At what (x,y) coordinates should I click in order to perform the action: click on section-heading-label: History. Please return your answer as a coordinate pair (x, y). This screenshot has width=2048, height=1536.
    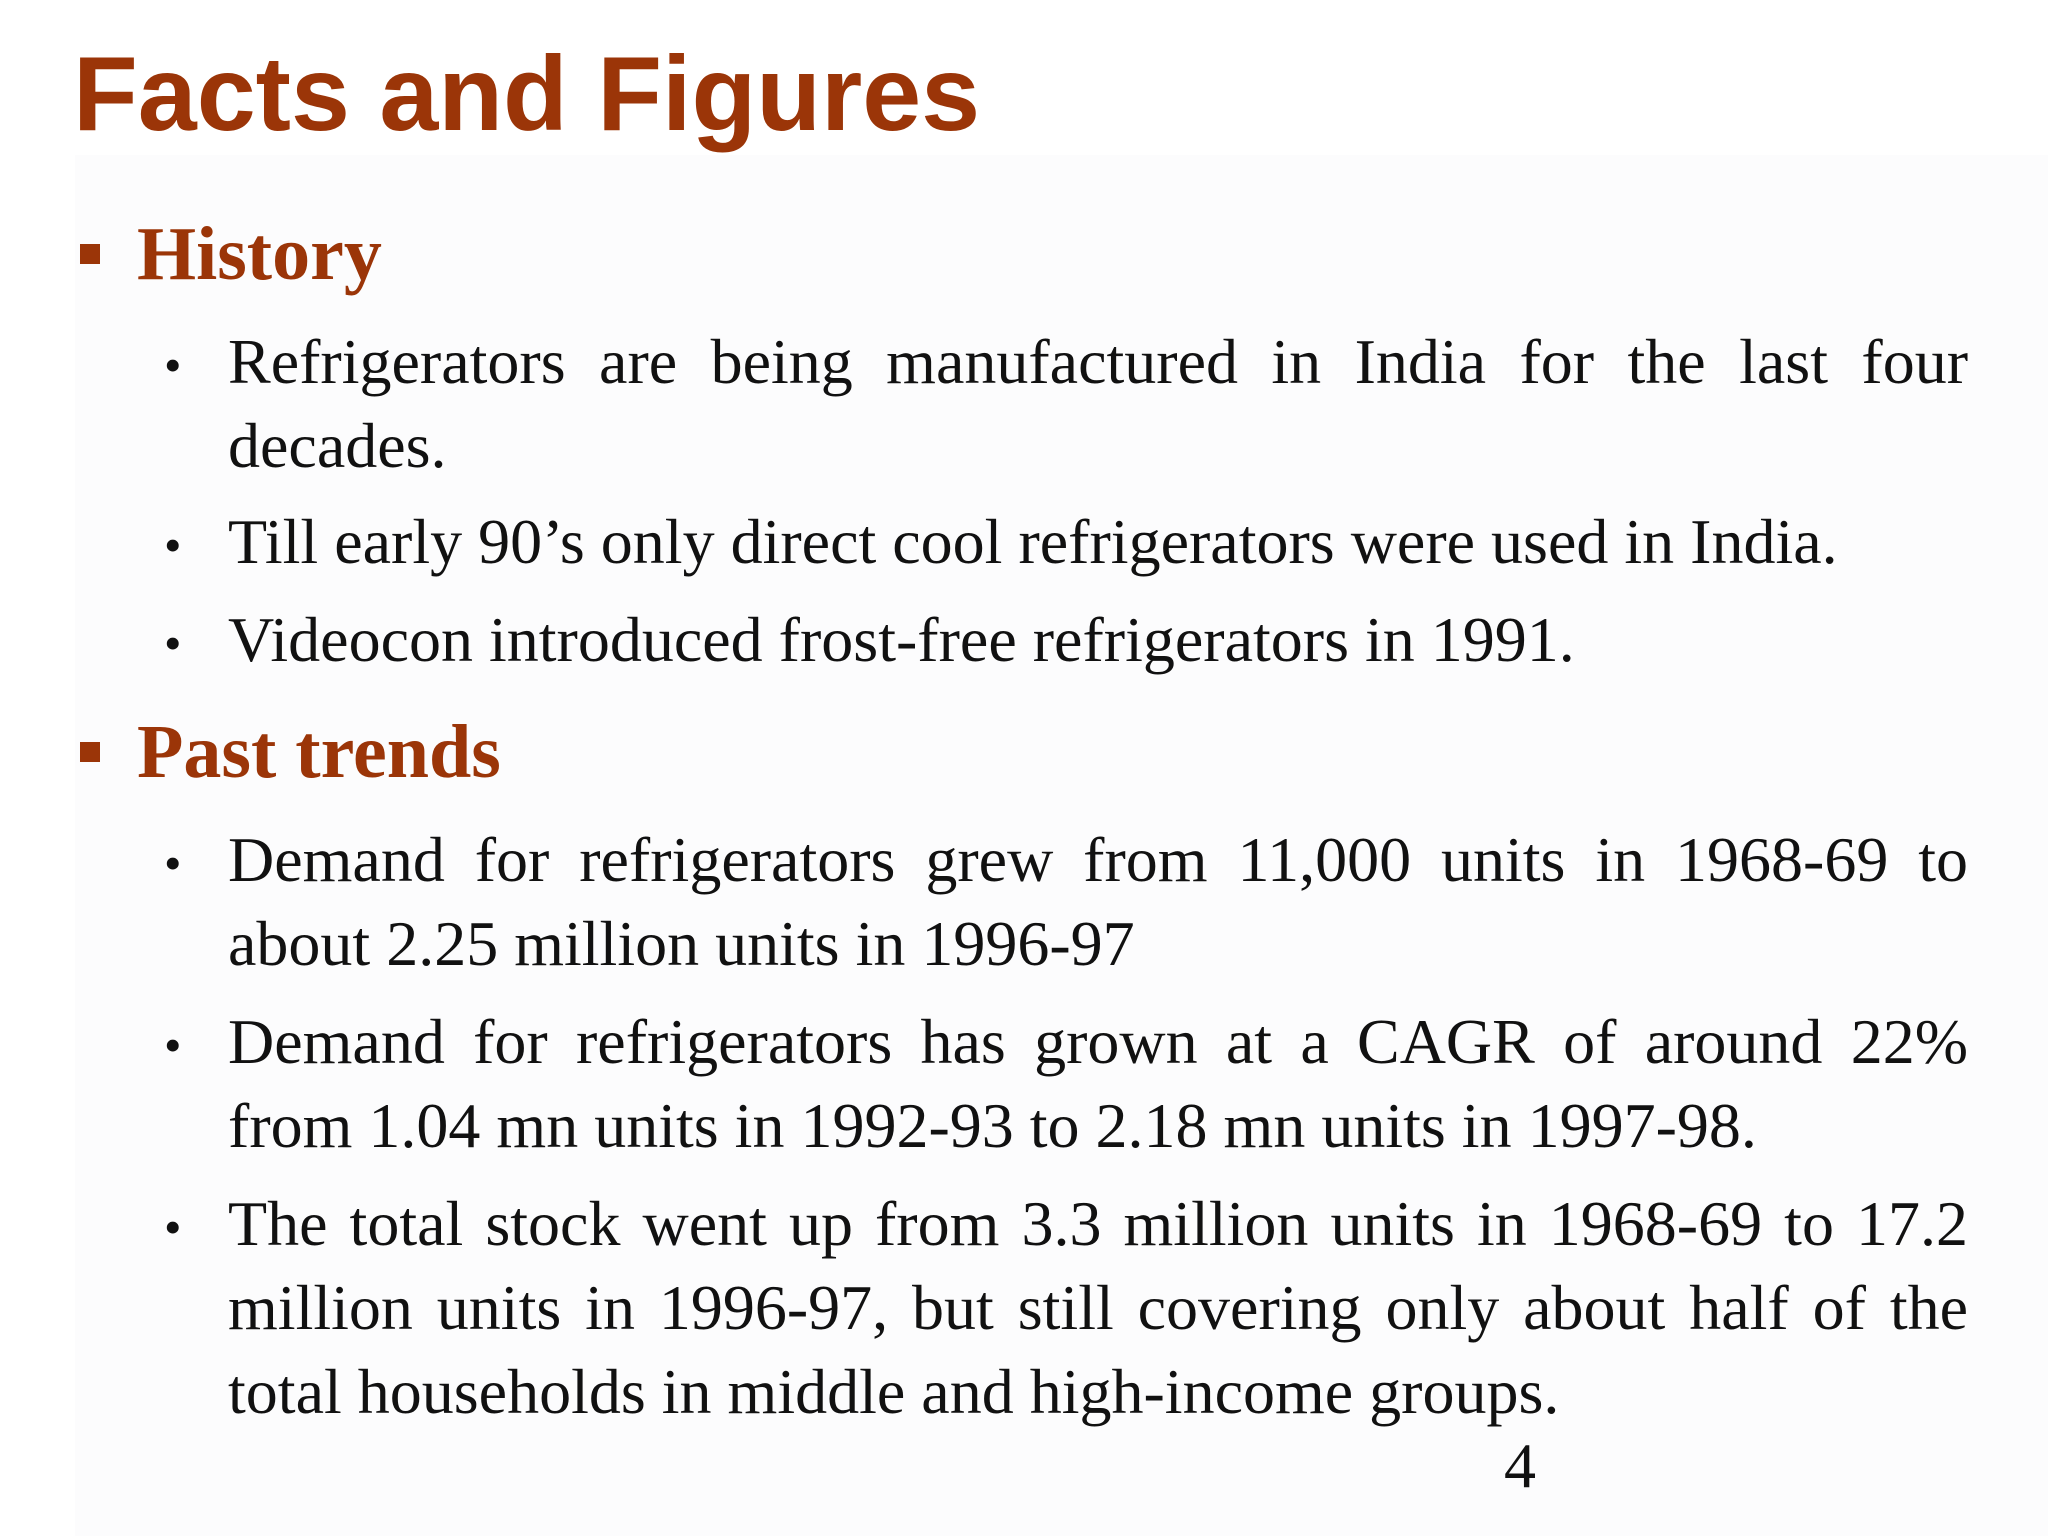
    Looking at the image, I should click on (259, 254).